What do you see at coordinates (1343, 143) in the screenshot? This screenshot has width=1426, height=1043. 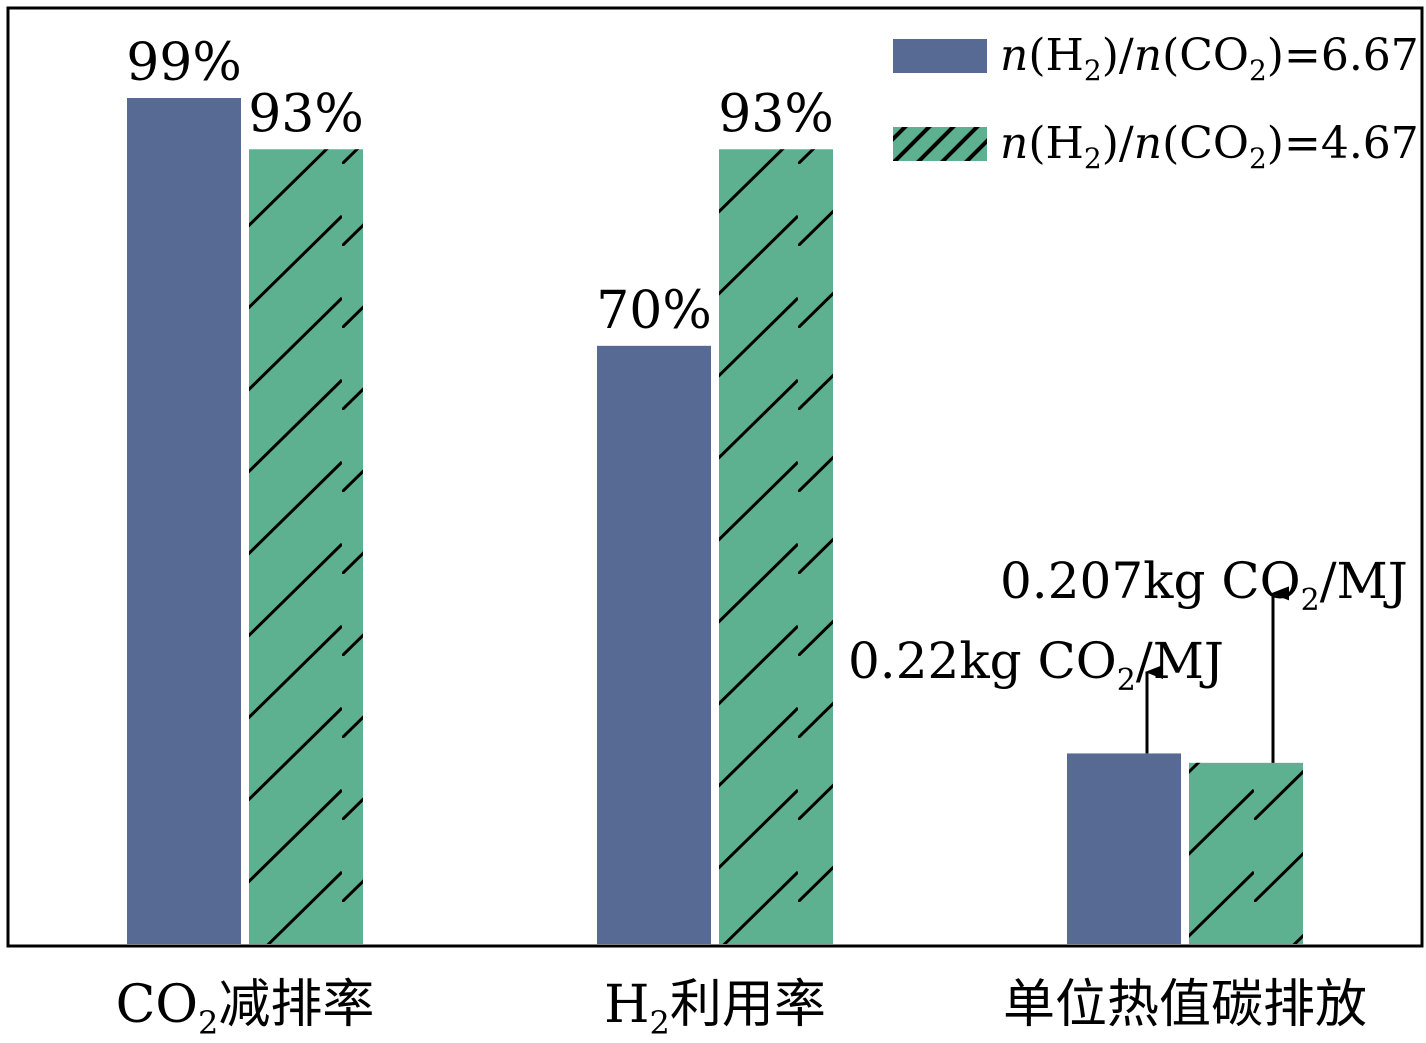 I see `legend-ratio: )=4.67` at bounding box center [1343, 143].